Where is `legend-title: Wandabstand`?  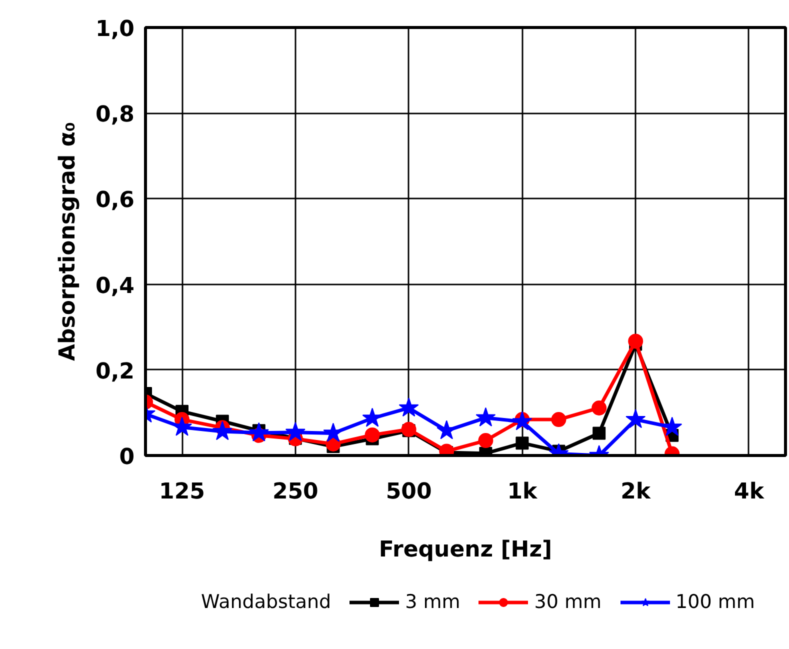 legend-title: Wandabstand is located at coordinates (266, 602).